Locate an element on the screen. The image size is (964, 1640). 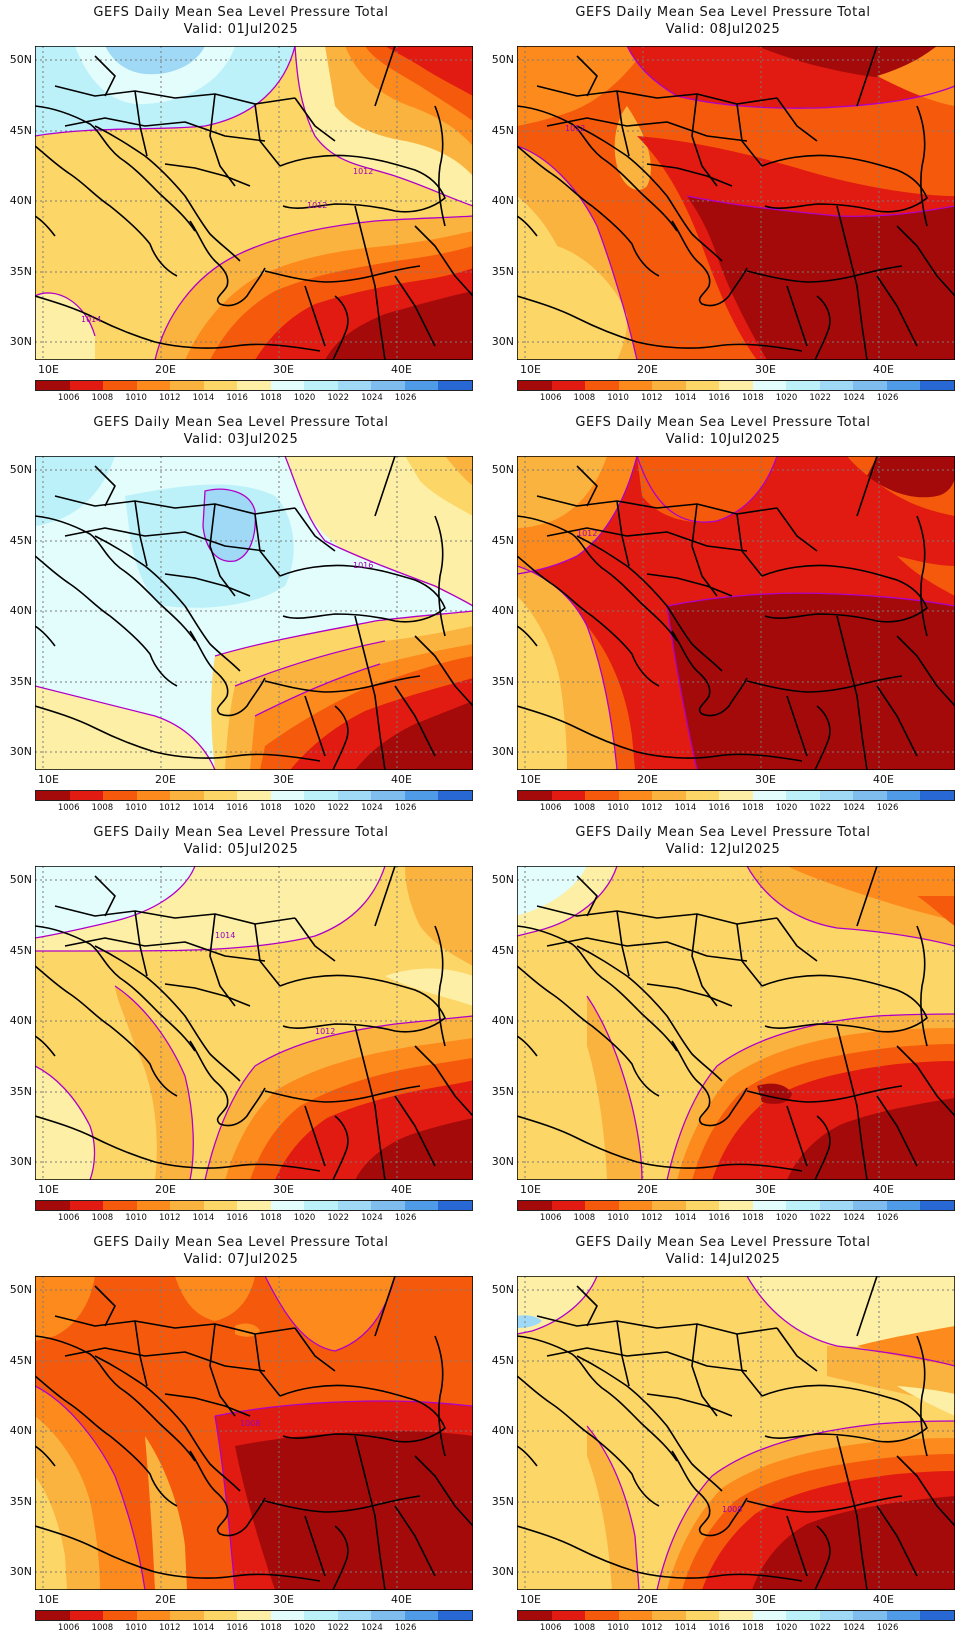
panel-valid-date: Valid: 10Jul2025 is located at coordinates (723, 439).